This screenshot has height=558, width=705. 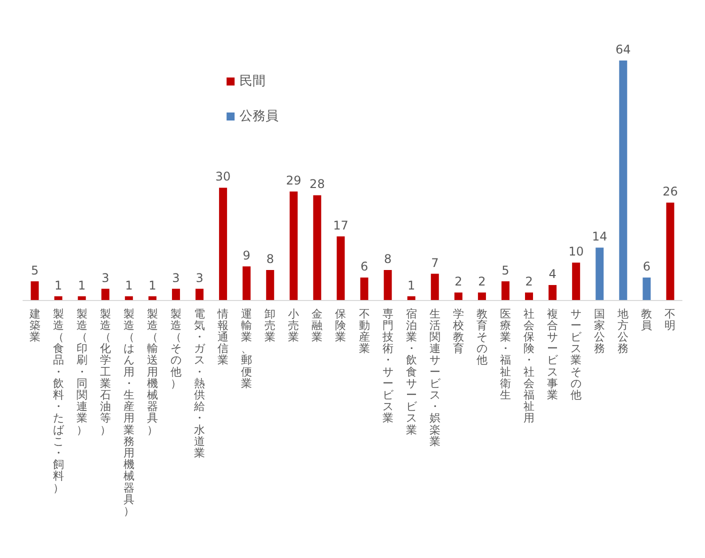 I want to click on data-label: 64, so click(x=623, y=49).